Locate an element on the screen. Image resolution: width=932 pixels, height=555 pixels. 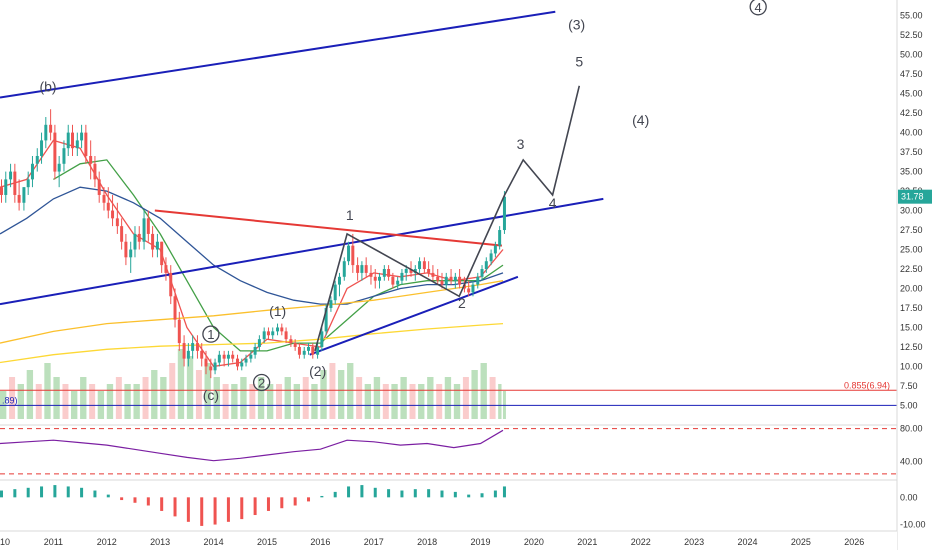
time-axis is located at coordinates (448, 540).